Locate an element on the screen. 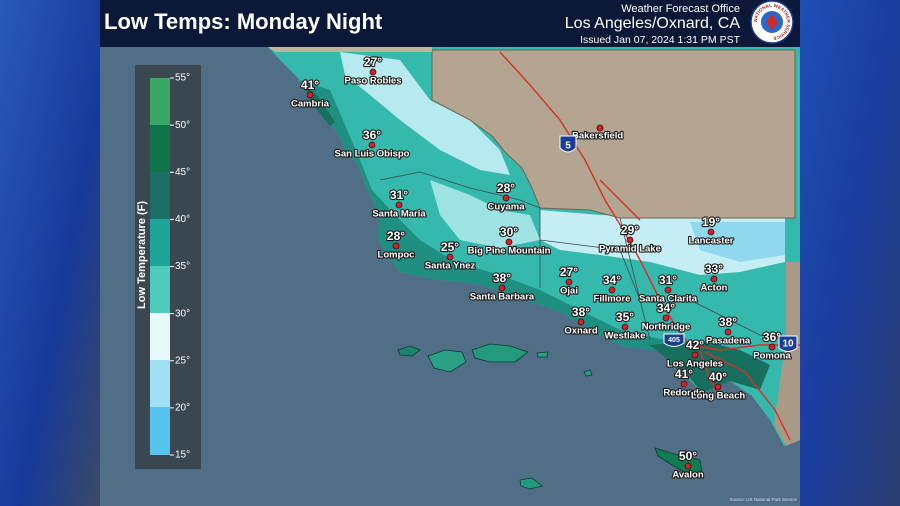  city-name: Big Pine Mountain is located at coordinates (509, 251).